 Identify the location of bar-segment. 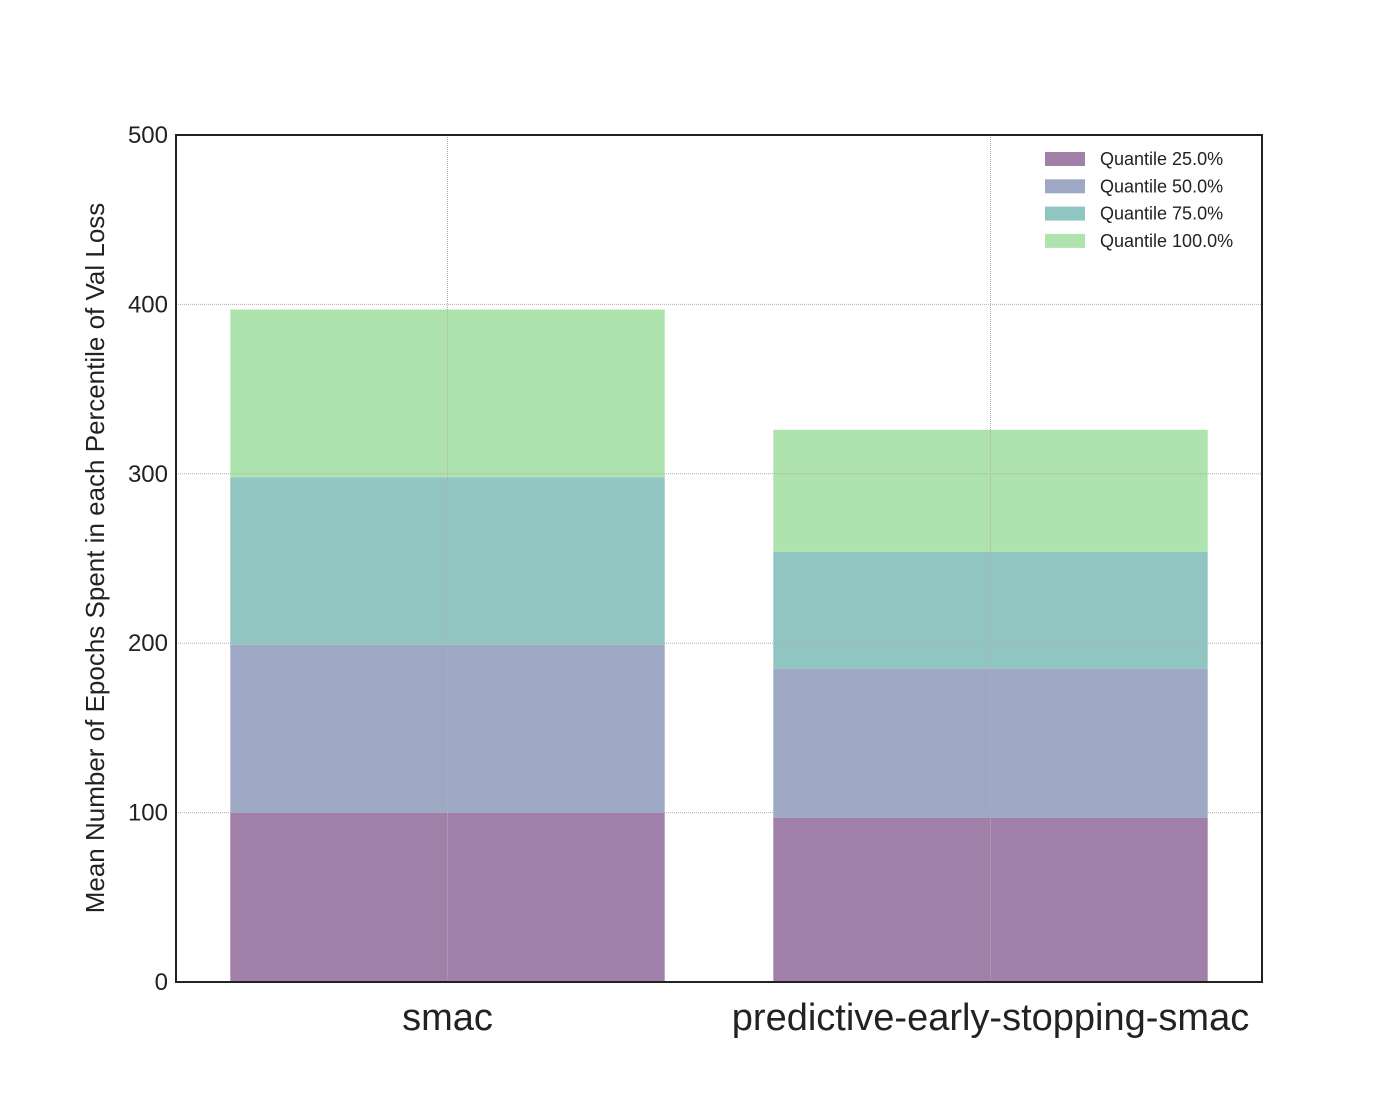
(447, 728).